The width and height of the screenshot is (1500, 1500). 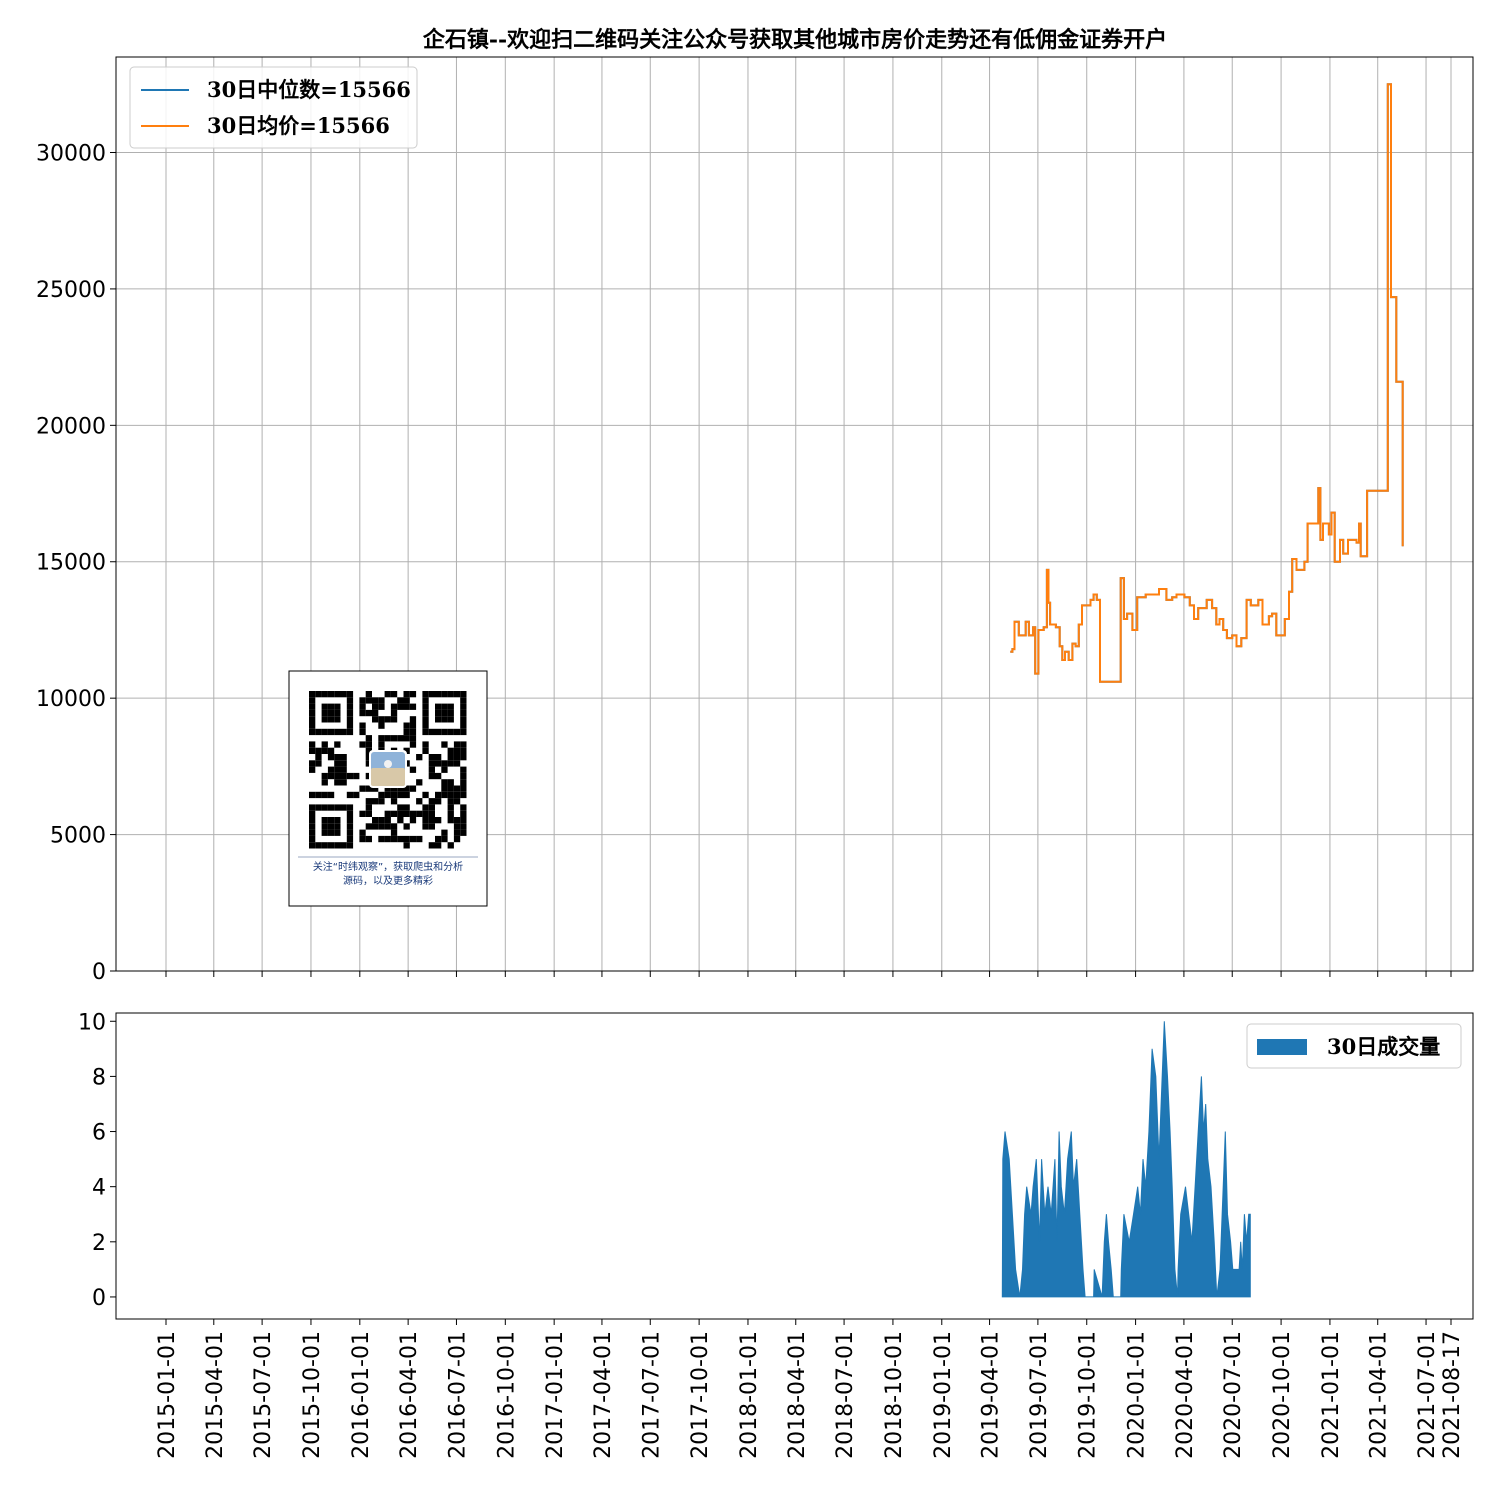 What do you see at coordinates (409, 1395) in the screenshot?
I see `bottom-x-tick-label: 2016-04-01` at bounding box center [409, 1395].